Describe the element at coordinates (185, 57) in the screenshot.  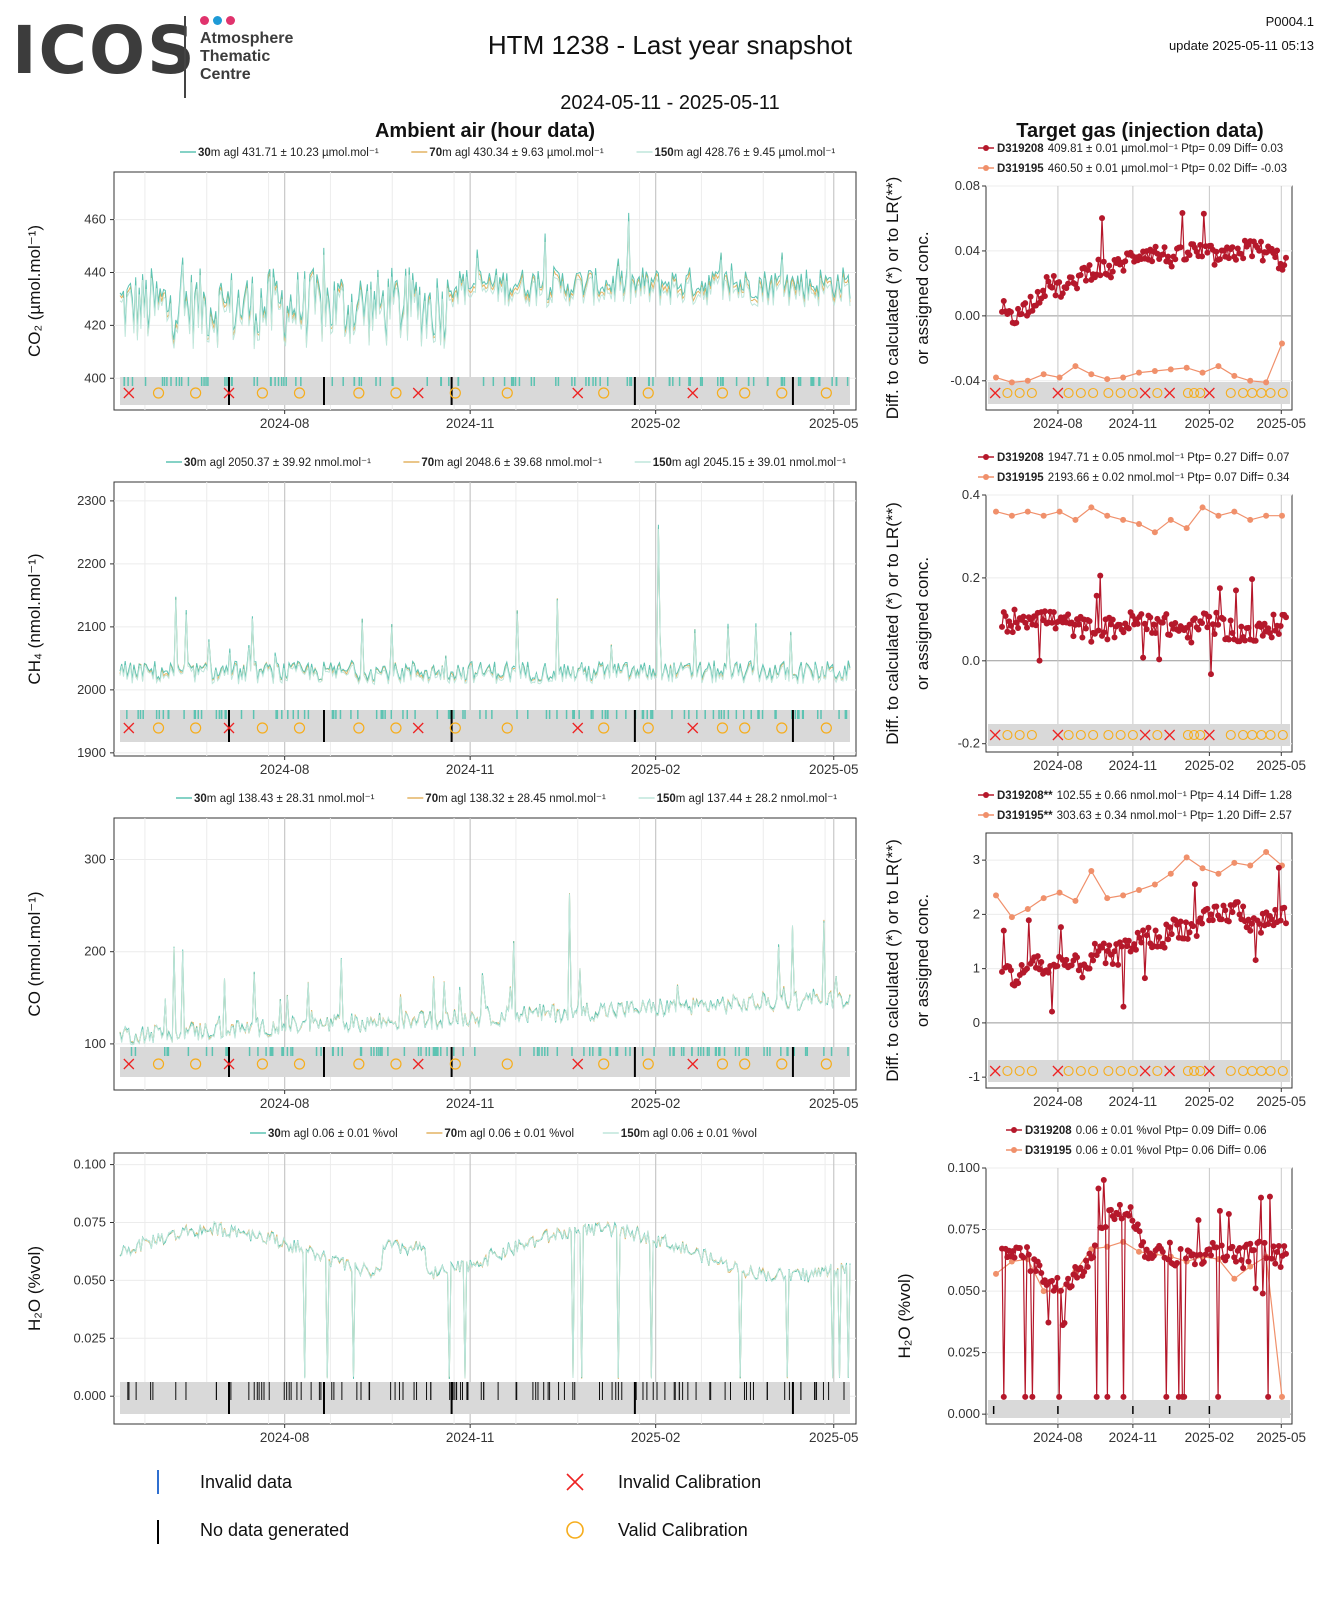
I see `logo-divider` at that location.